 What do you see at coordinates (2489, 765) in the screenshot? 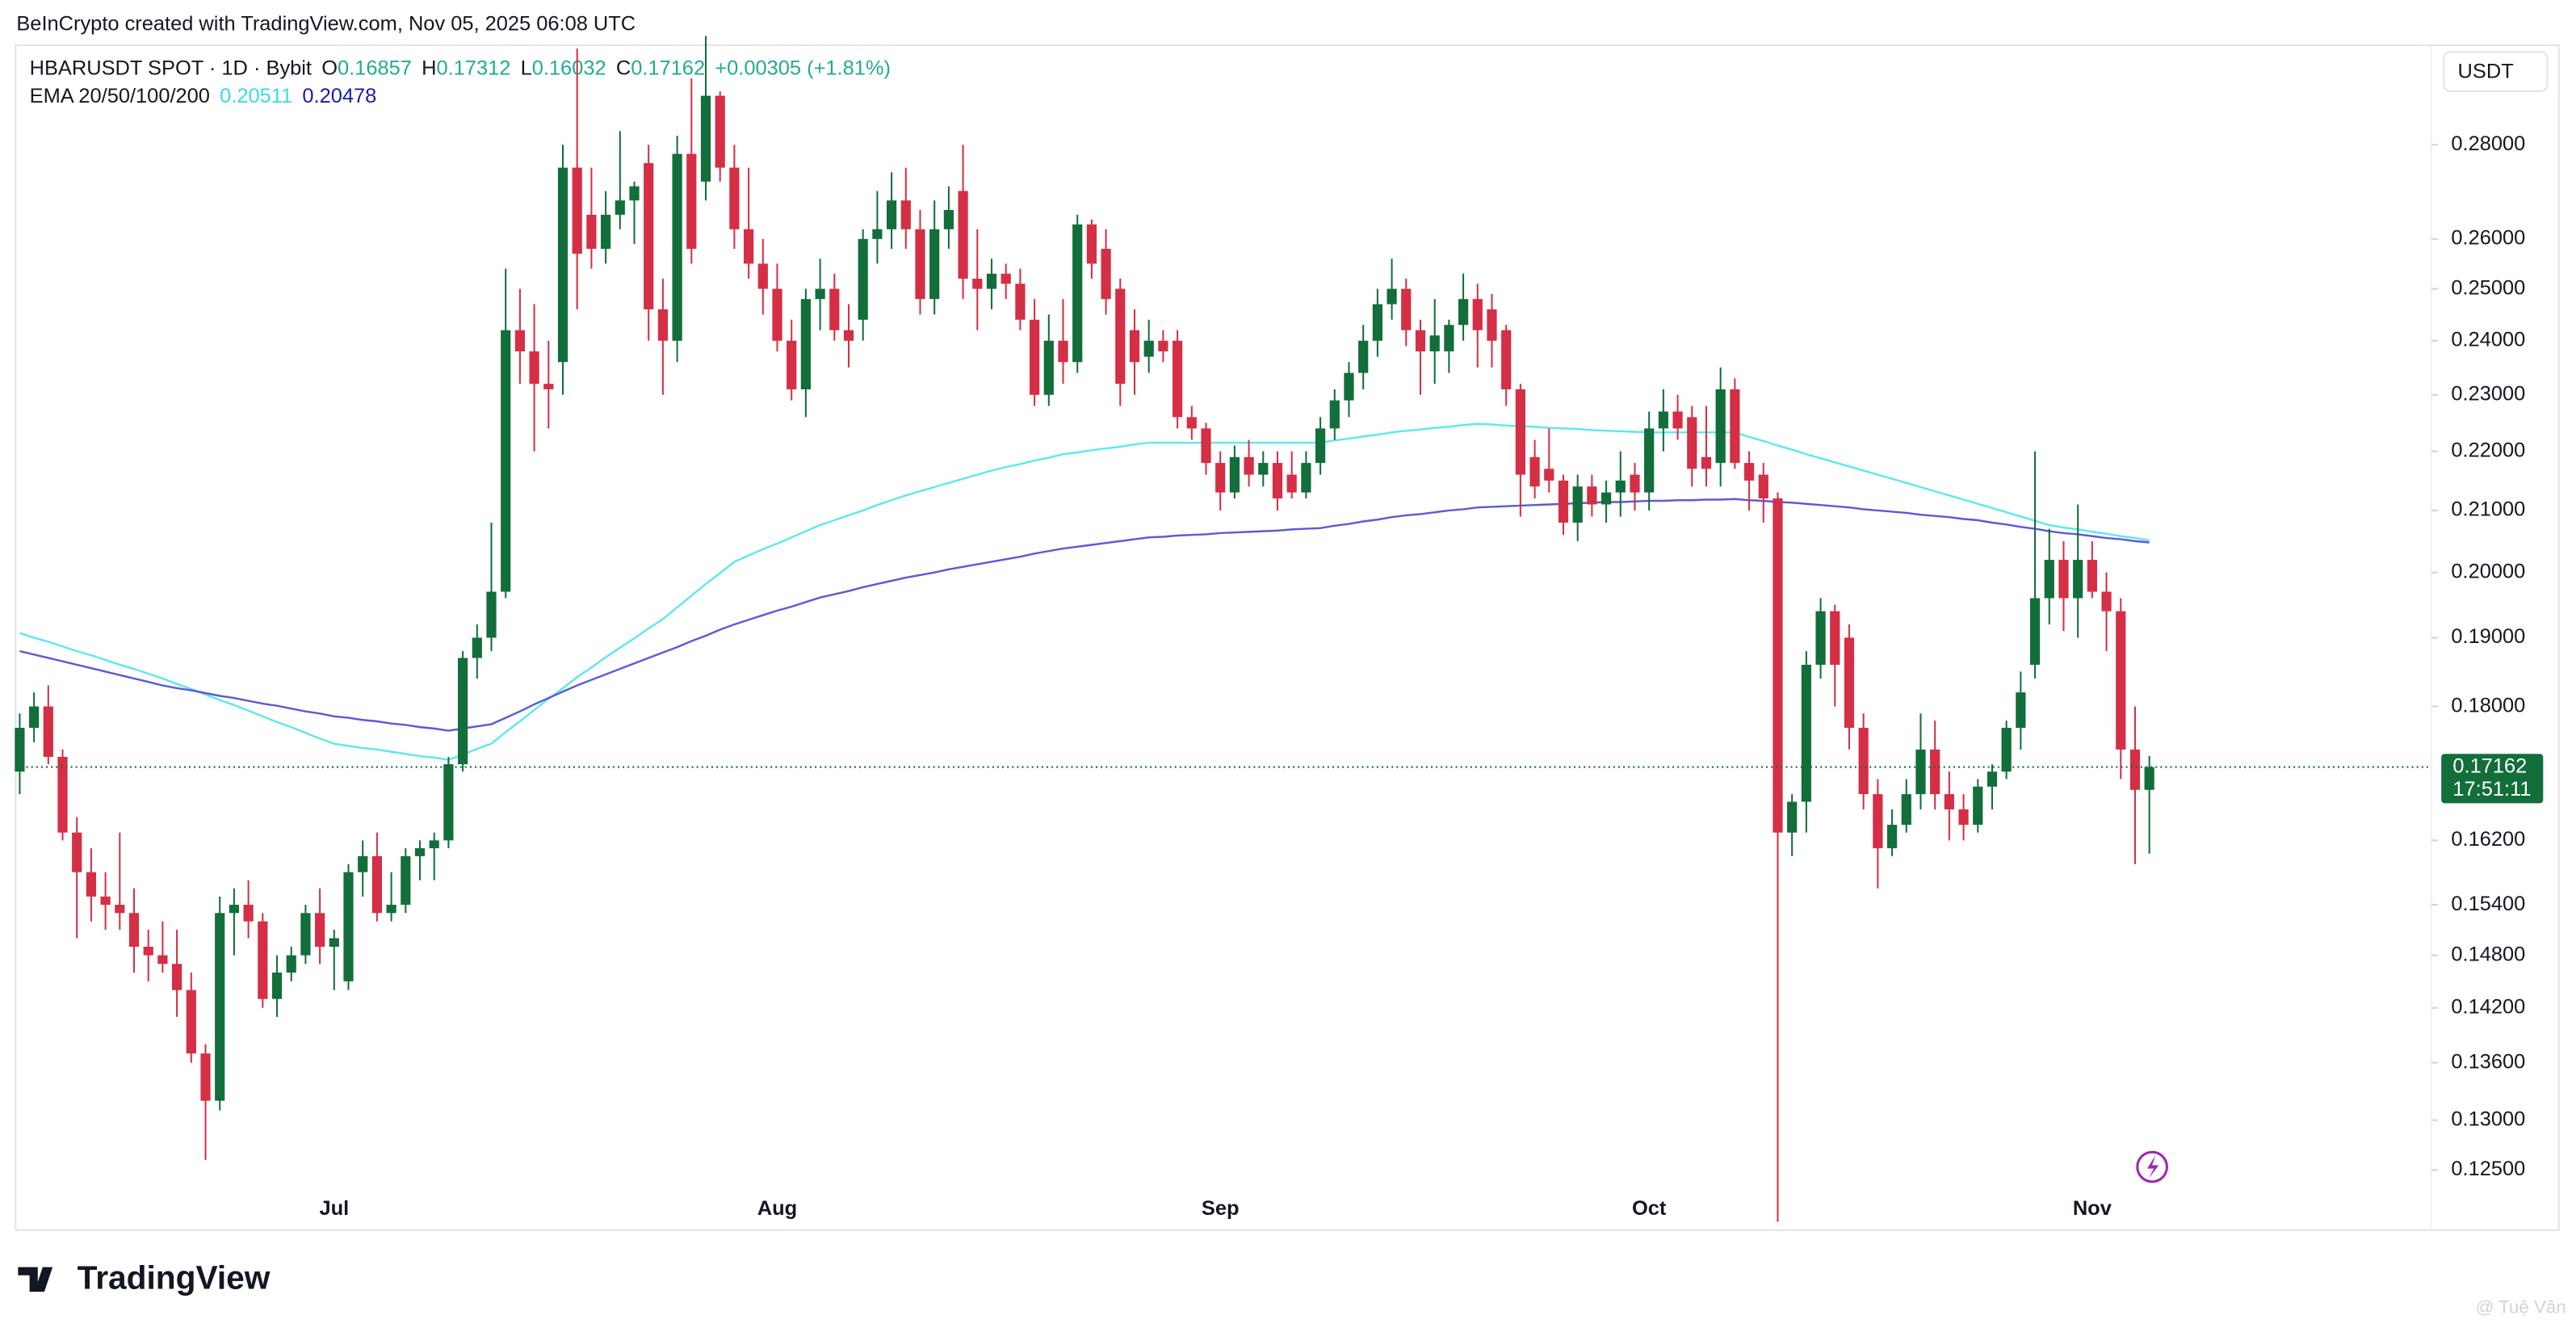
I see `last-price-label: 0.17162` at bounding box center [2489, 765].